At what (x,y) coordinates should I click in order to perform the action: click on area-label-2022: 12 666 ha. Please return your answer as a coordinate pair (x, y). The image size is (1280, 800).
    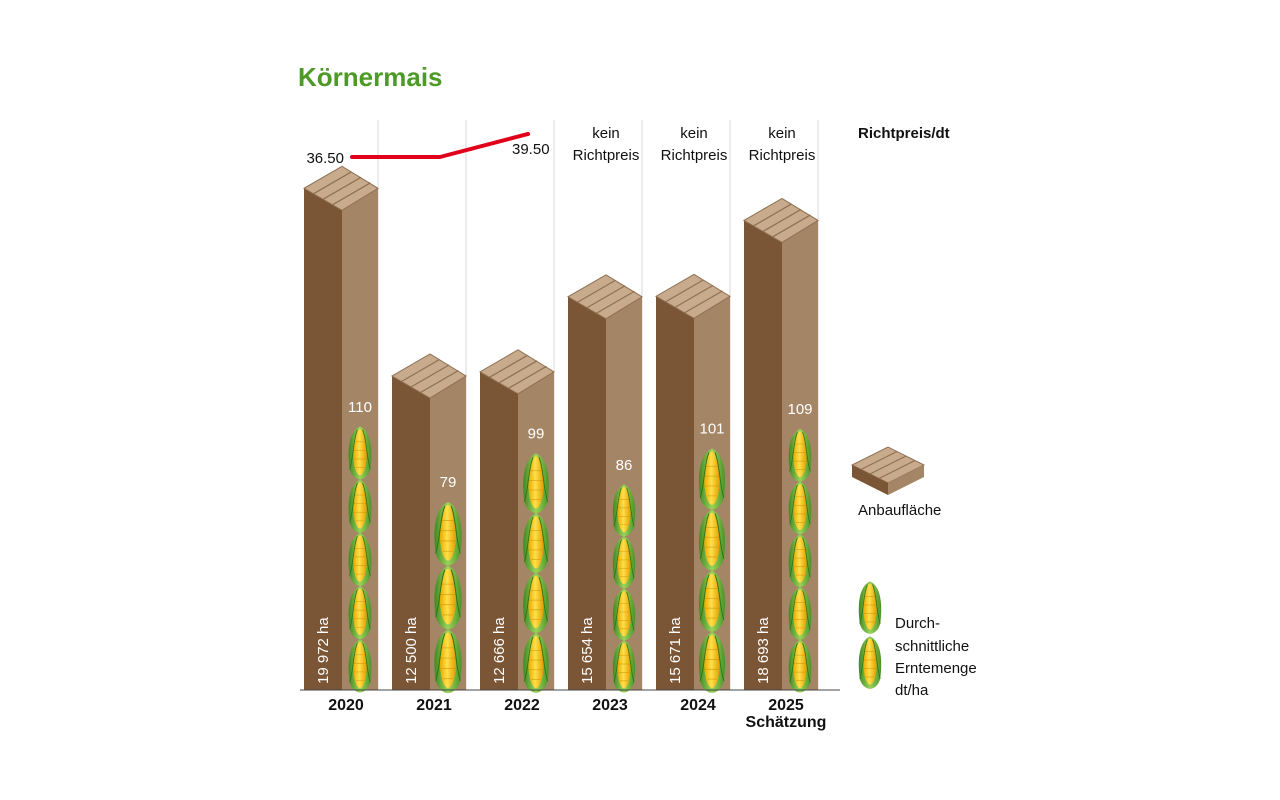
    Looking at the image, I should click on (499, 650).